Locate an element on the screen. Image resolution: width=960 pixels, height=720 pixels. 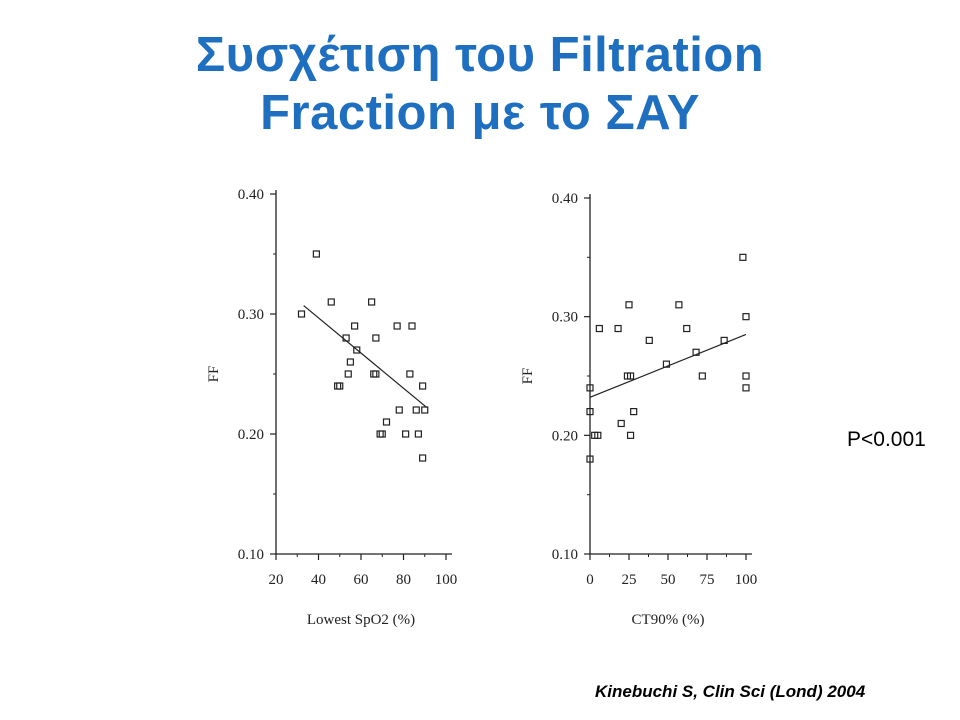
x-axis-title: CT90% (%) is located at coordinates (668, 620).